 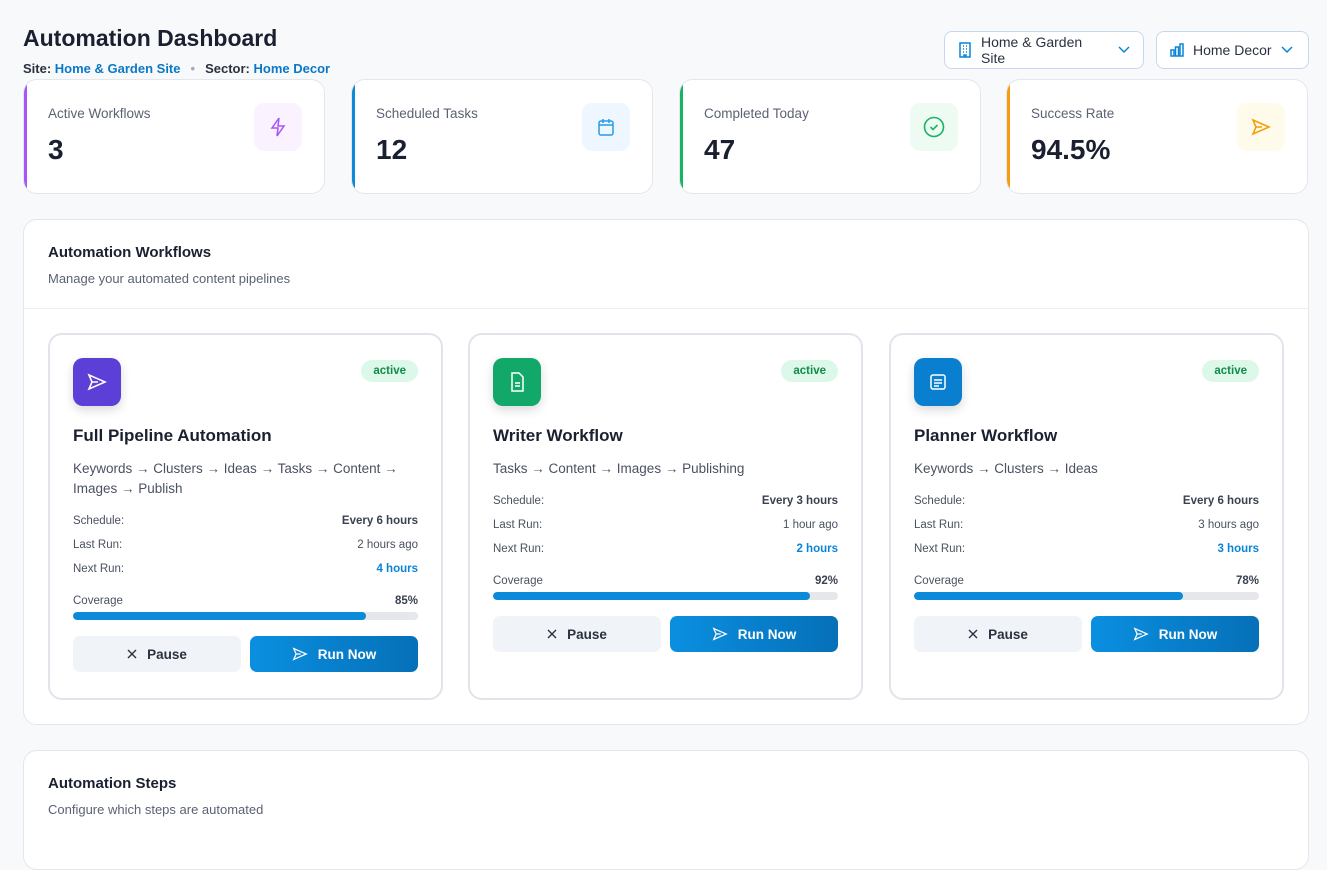 What do you see at coordinates (817, 549) in the screenshot?
I see `next-run-value: 2 hours` at bounding box center [817, 549].